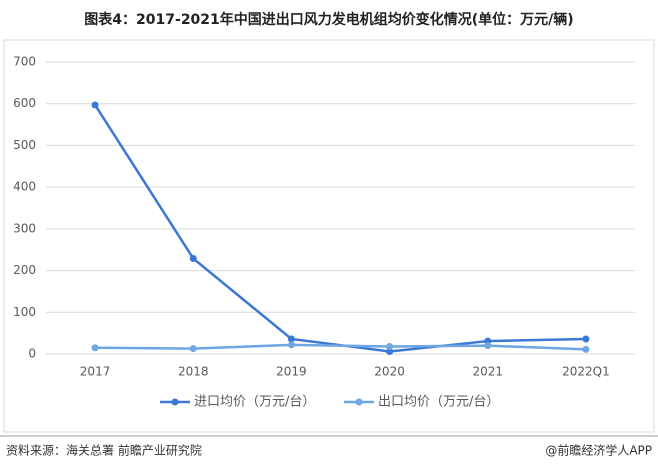 The width and height of the screenshot is (658, 474). Describe the element at coordinates (24, 270) in the screenshot. I see `y-tick-label: 200` at that location.